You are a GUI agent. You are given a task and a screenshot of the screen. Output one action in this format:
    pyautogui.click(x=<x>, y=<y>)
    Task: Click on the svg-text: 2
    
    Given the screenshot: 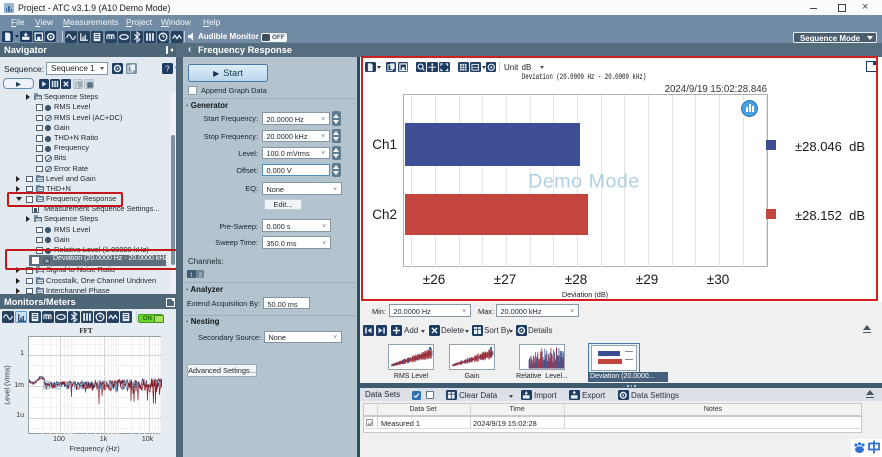 What is the action you would take?
    pyautogui.click(x=199, y=275)
    